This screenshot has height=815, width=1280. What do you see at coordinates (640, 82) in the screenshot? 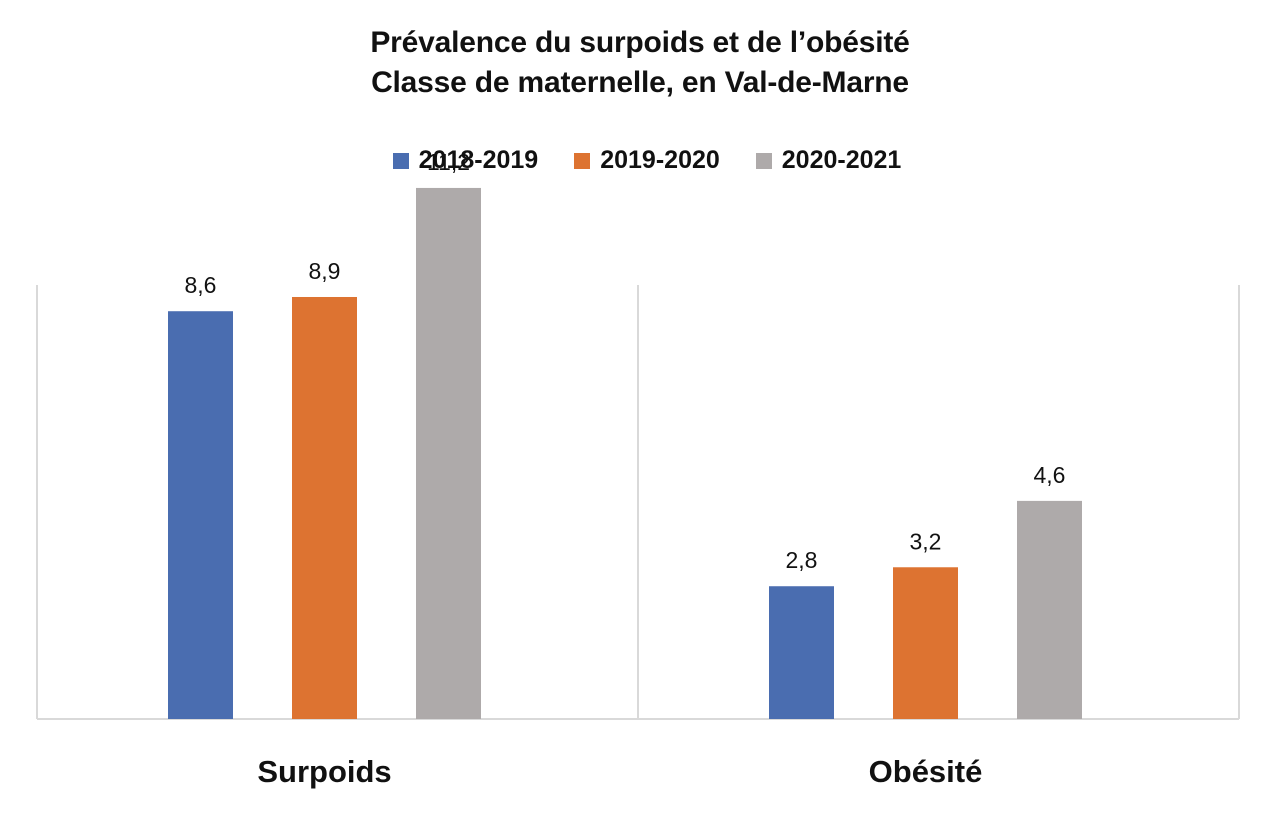
I see `chart-subtitle: Classe de maternelle, en Val-de-Marne` at bounding box center [640, 82].